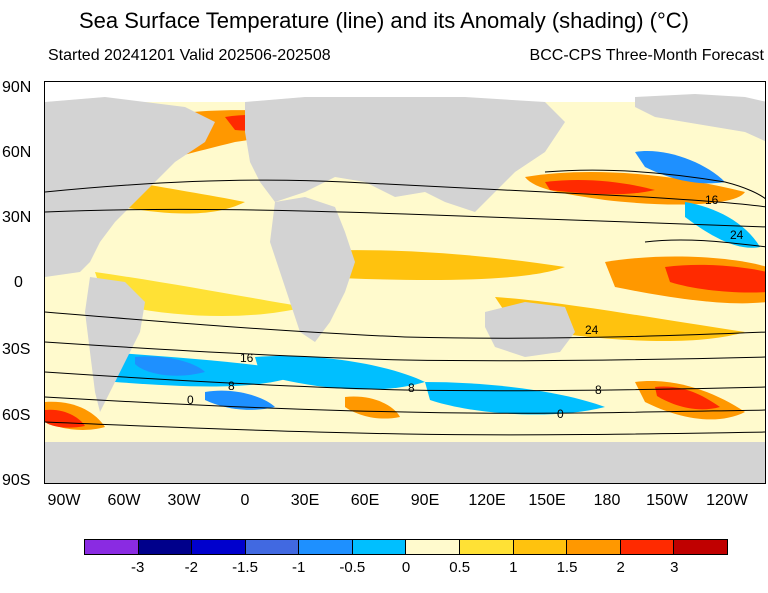 The image size is (768, 593). I want to click on lon-label: 150E, so click(547, 500).